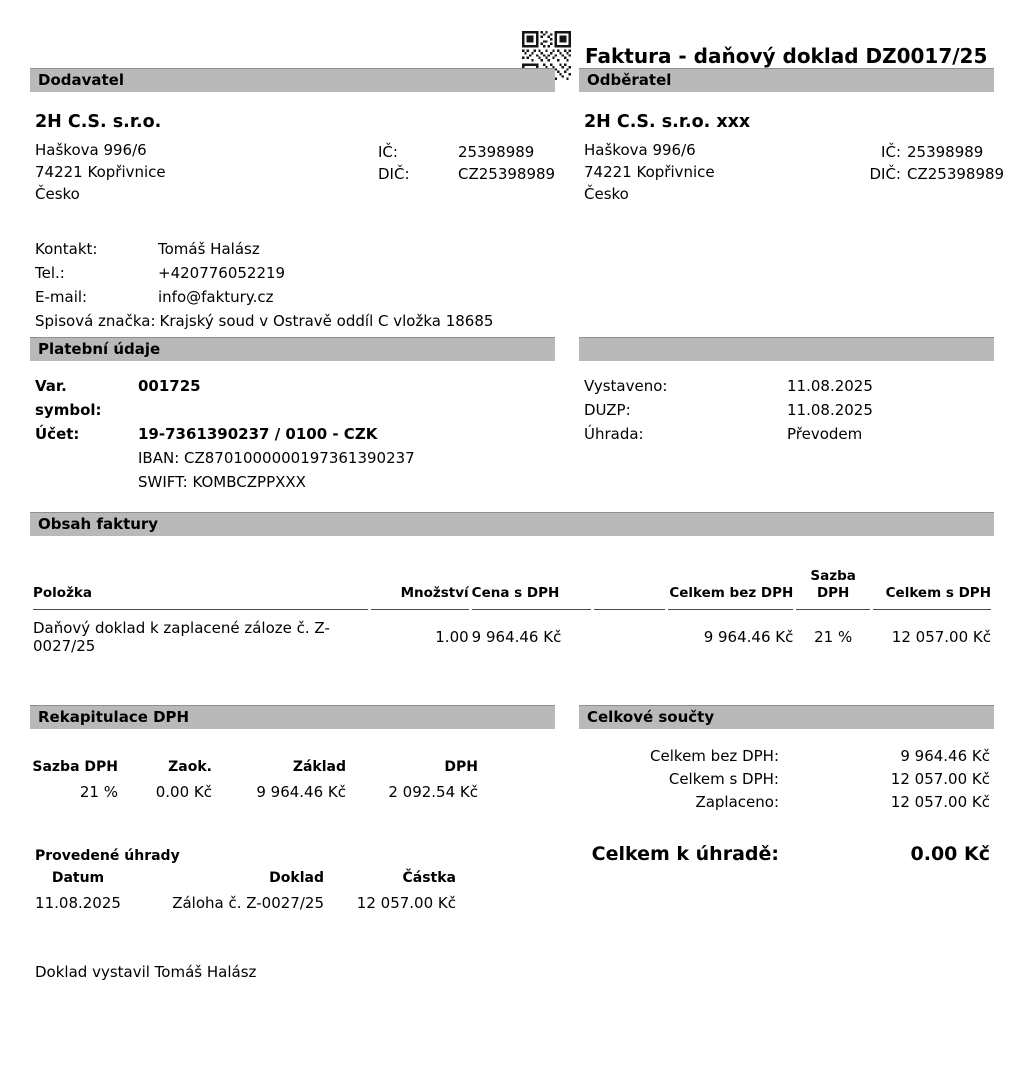 This screenshot has width=1024, height=1079. Describe the element at coordinates (276, 458) in the screenshot. I see `iban: IBAN: CZ8701000000197361390237` at that location.